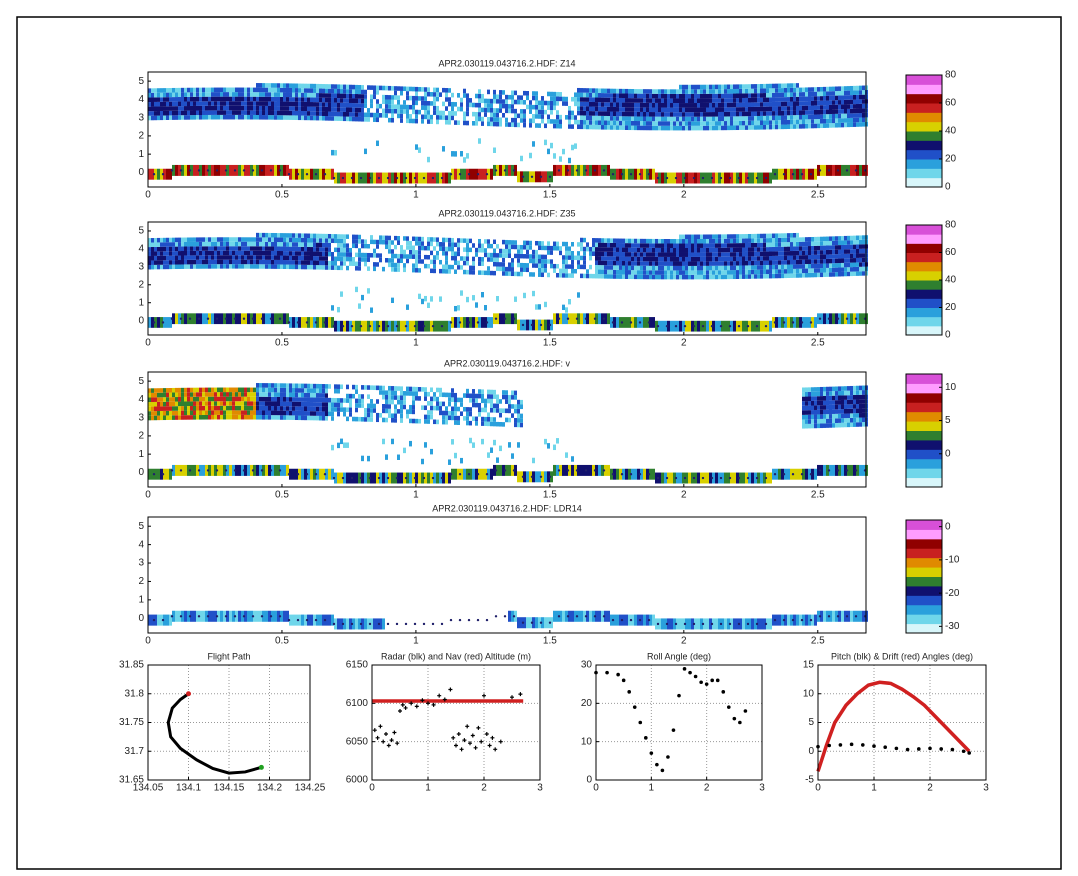  Describe the element at coordinates (320, 474) in the screenshot. I see `surface-echo` at that location.